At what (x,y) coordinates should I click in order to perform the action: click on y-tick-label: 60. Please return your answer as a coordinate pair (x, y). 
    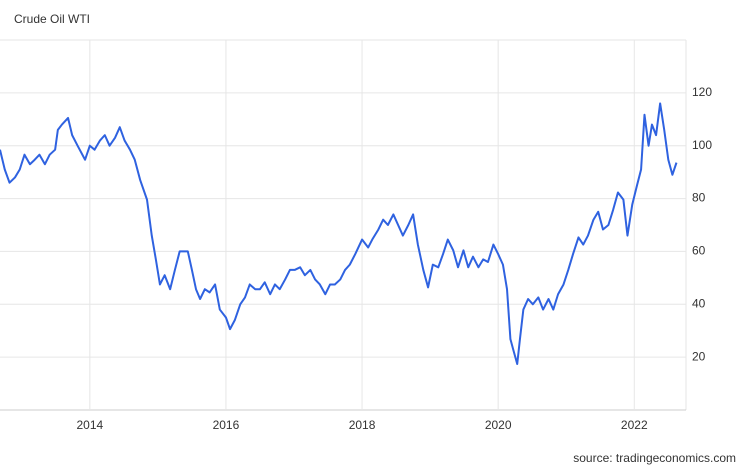
    Looking at the image, I should click on (699, 251).